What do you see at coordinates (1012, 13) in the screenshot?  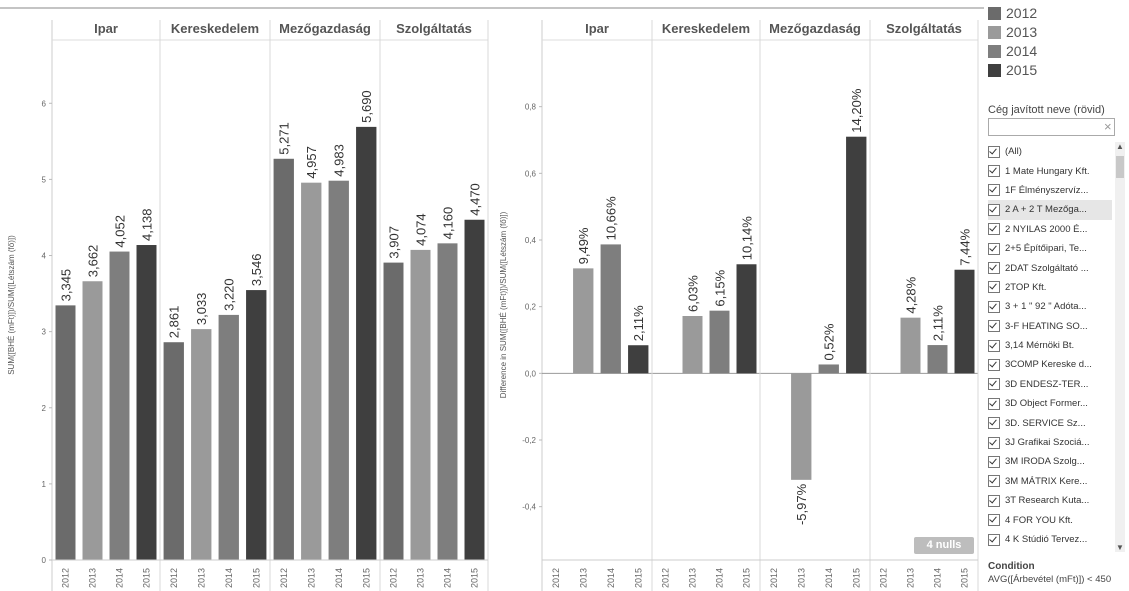 I see `legend-item: 2012` at bounding box center [1012, 13].